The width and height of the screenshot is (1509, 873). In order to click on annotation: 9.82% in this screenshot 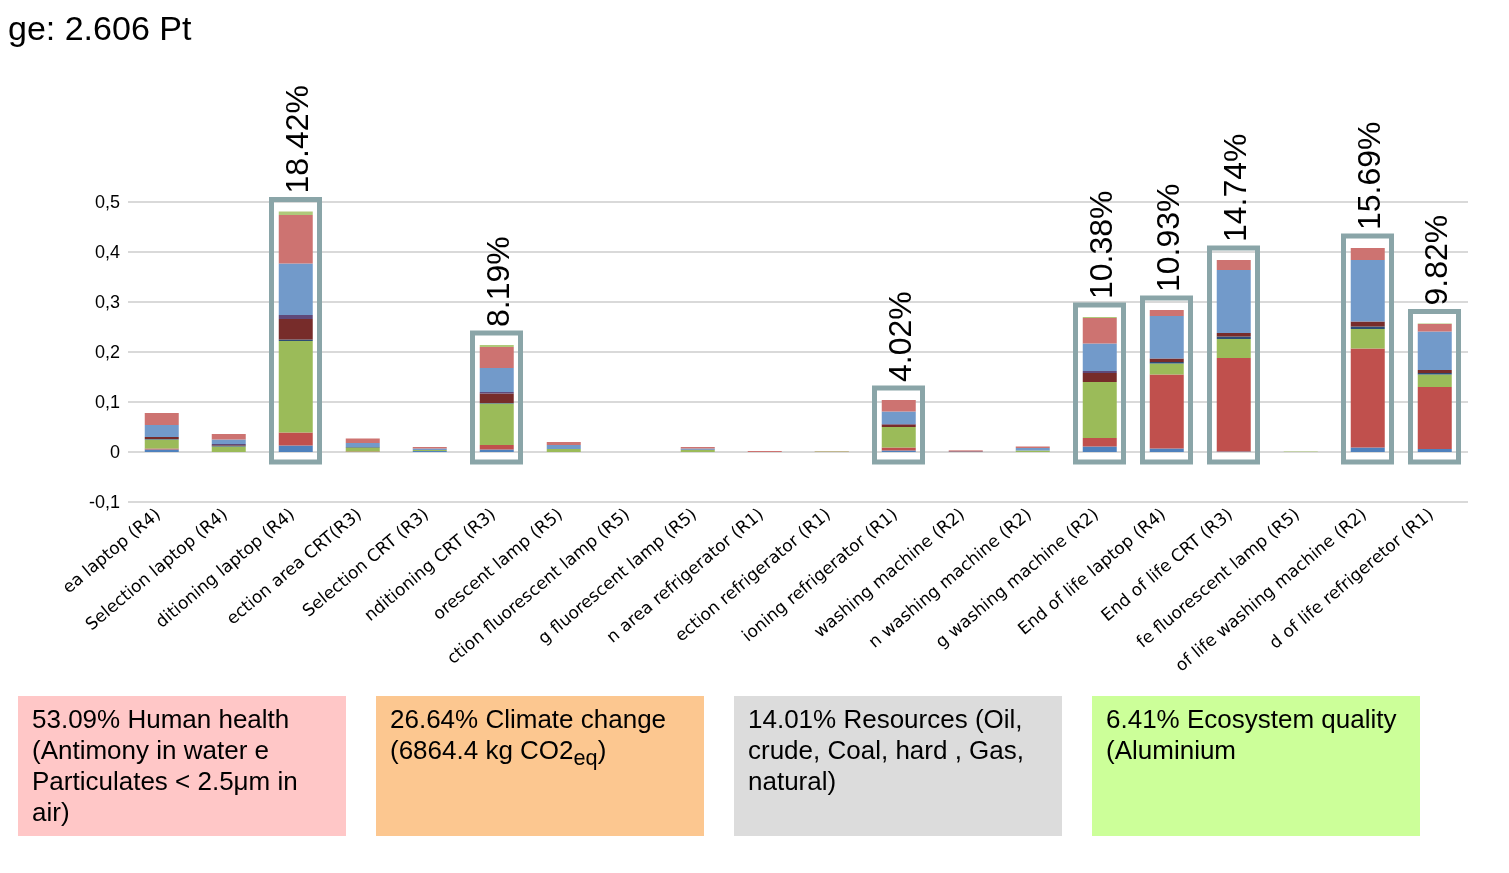, I will do `click(1435, 260)`.